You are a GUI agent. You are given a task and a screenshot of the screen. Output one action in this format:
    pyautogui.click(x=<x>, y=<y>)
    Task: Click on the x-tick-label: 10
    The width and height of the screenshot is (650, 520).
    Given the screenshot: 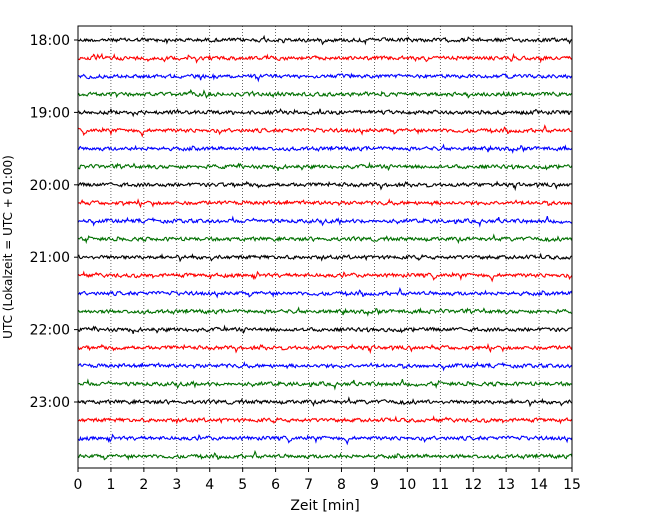 What is the action you would take?
    pyautogui.click(x=407, y=485)
    